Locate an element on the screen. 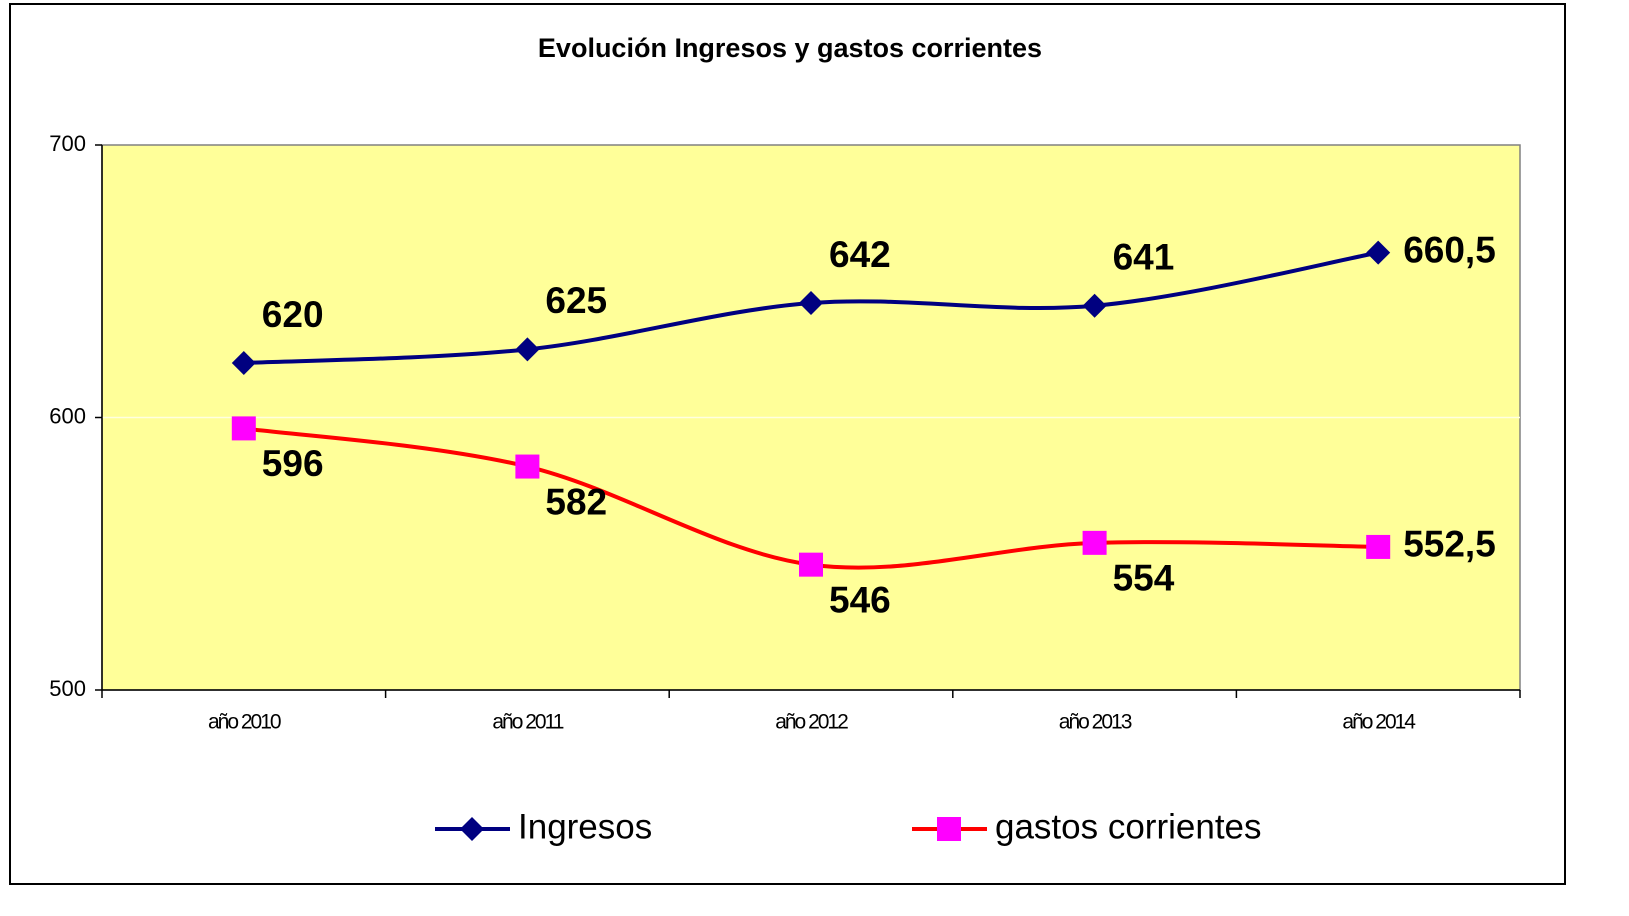 The image size is (1629, 916). chart-title: Evolución Ingresos y gastos corrientes is located at coordinates (790, 48).